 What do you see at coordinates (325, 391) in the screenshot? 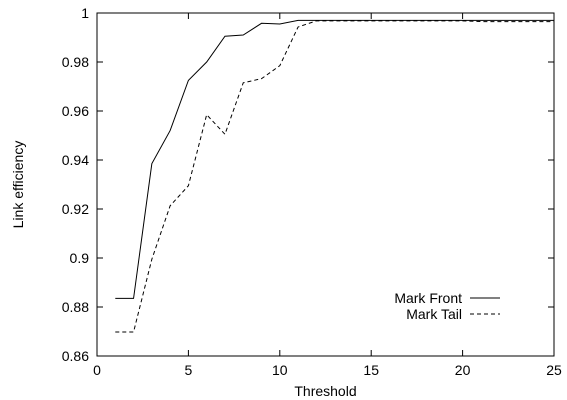
I see `x-axis-title: Threshold` at bounding box center [325, 391].